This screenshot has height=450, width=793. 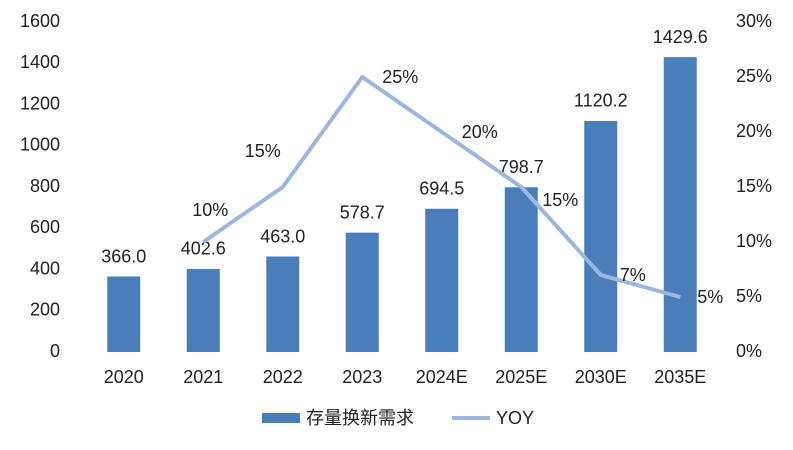 I want to click on x-tick-label: 2022, so click(x=283, y=377).